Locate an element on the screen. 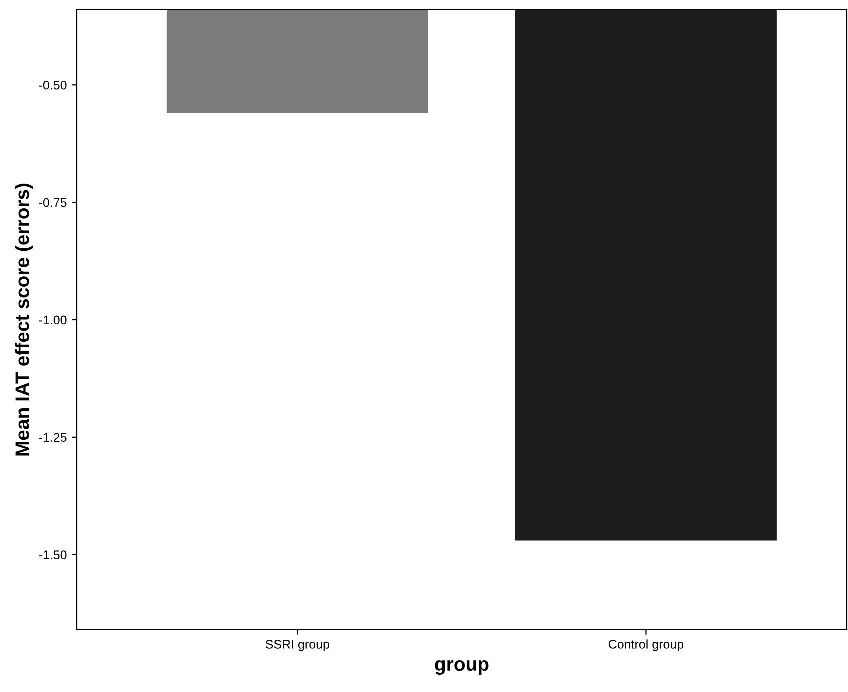  y-tick-label: -0.50 is located at coordinates (53, 85).